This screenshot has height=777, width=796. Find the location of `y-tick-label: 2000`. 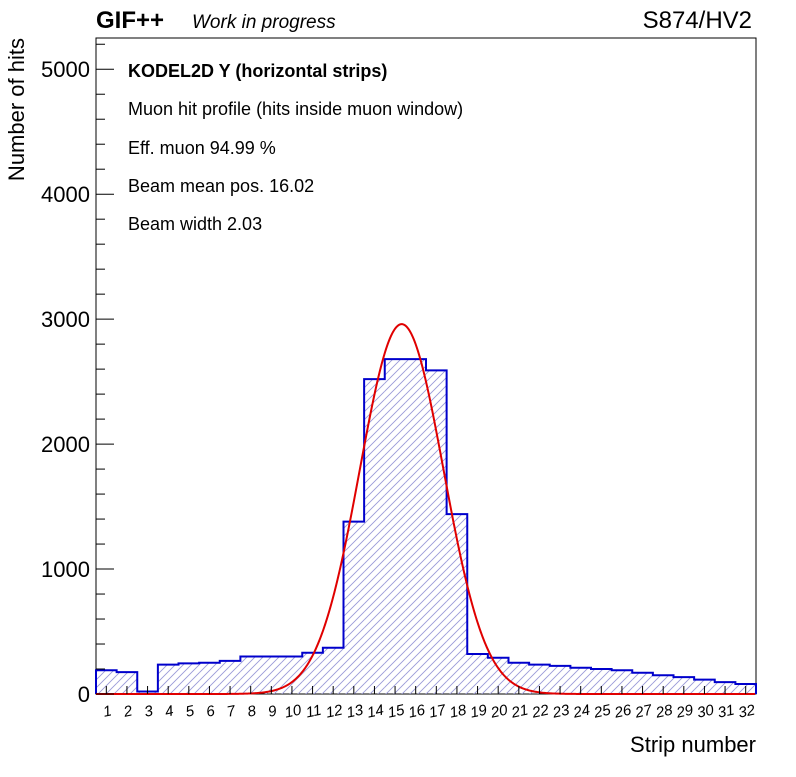

y-tick-label: 2000 is located at coordinates (65, 444).